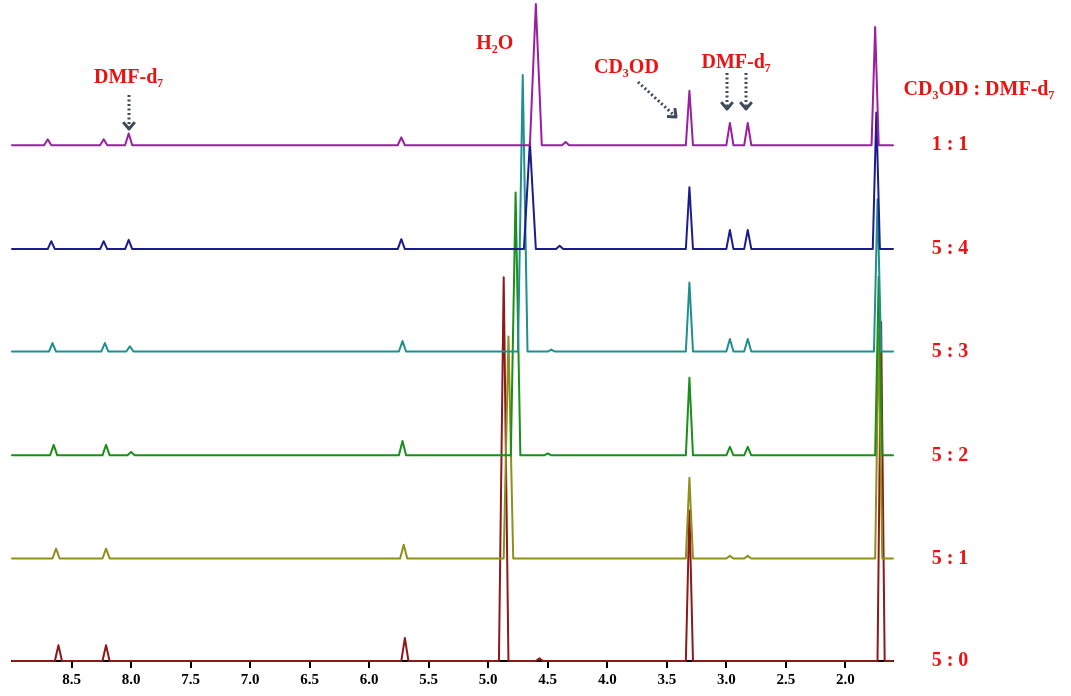 This screenshot has width=1071, height=696. What do you see at coordinates (607, 678) in the screenshot?
I see `x-tick-label: 4.0` at bounding box center [607, 678].